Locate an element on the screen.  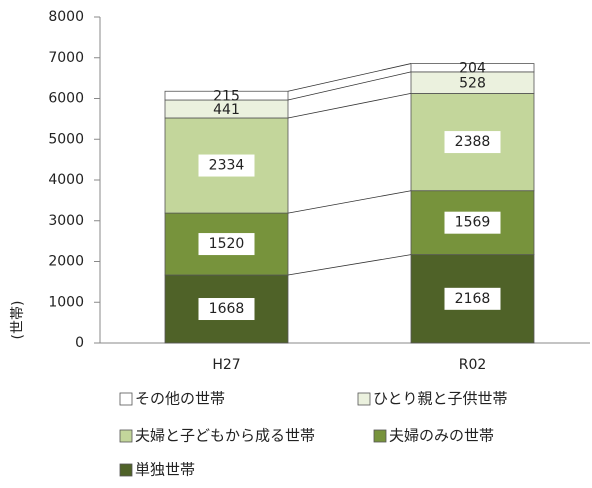
data-label: 1569 is located at coordinates (473, 223).